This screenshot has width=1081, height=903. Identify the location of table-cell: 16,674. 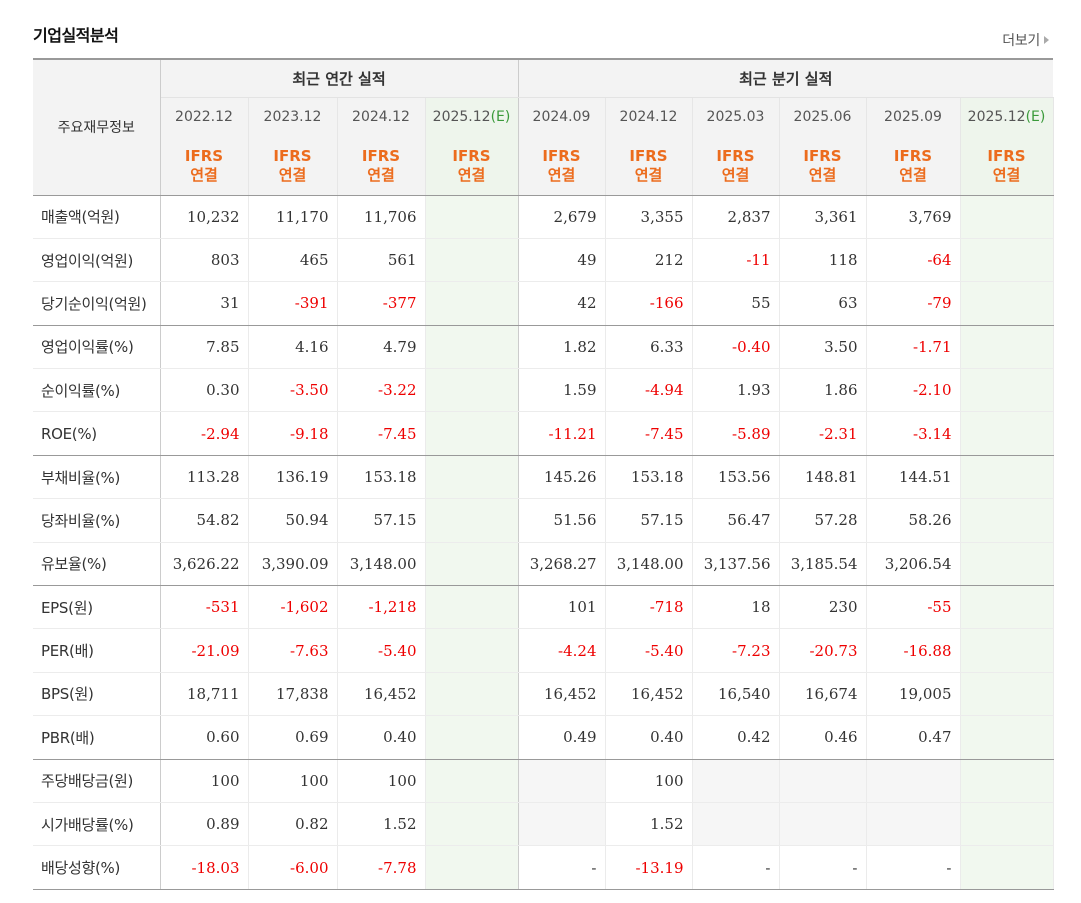
(823, 694).